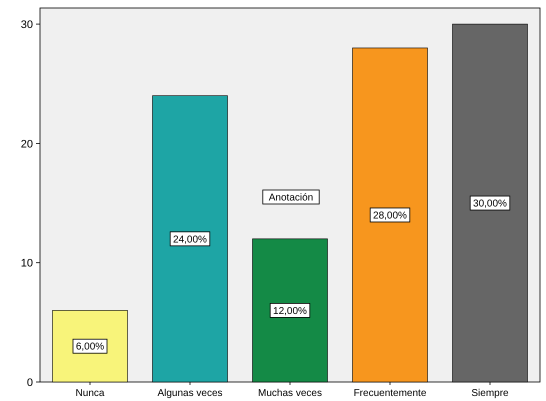 Image resolution: width=546 pixels, height=401 pixels. What do you see at coordinates (390, 216) in the screenshot?
I see `data-label: 28,00%` at bounding box center [390, 216].